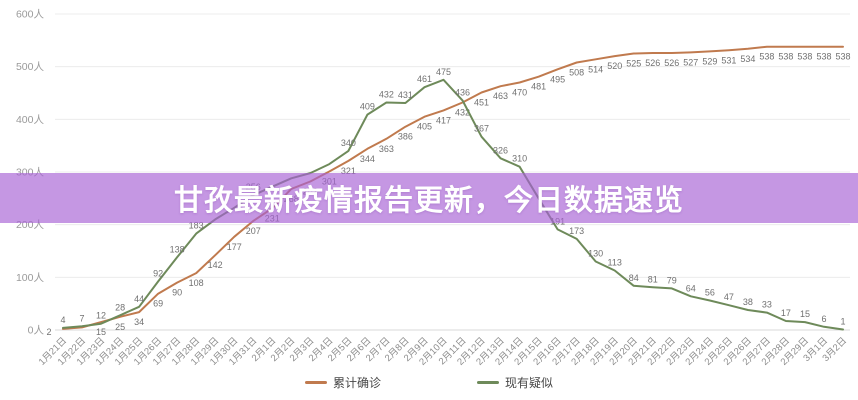 The height and width of the screenshot is (400, 858). What do you see at coordinates (709, 61) in the screenshot?
I see `data-point-label: 529` at bounding box center [709, 61].